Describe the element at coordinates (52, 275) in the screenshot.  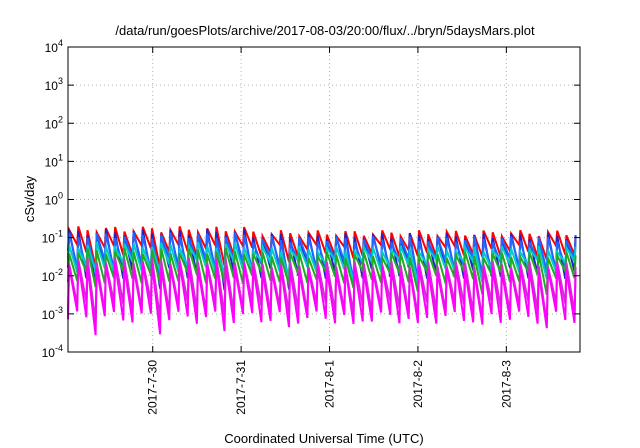
I see `y-tick-label: 10⁻²` at that location.